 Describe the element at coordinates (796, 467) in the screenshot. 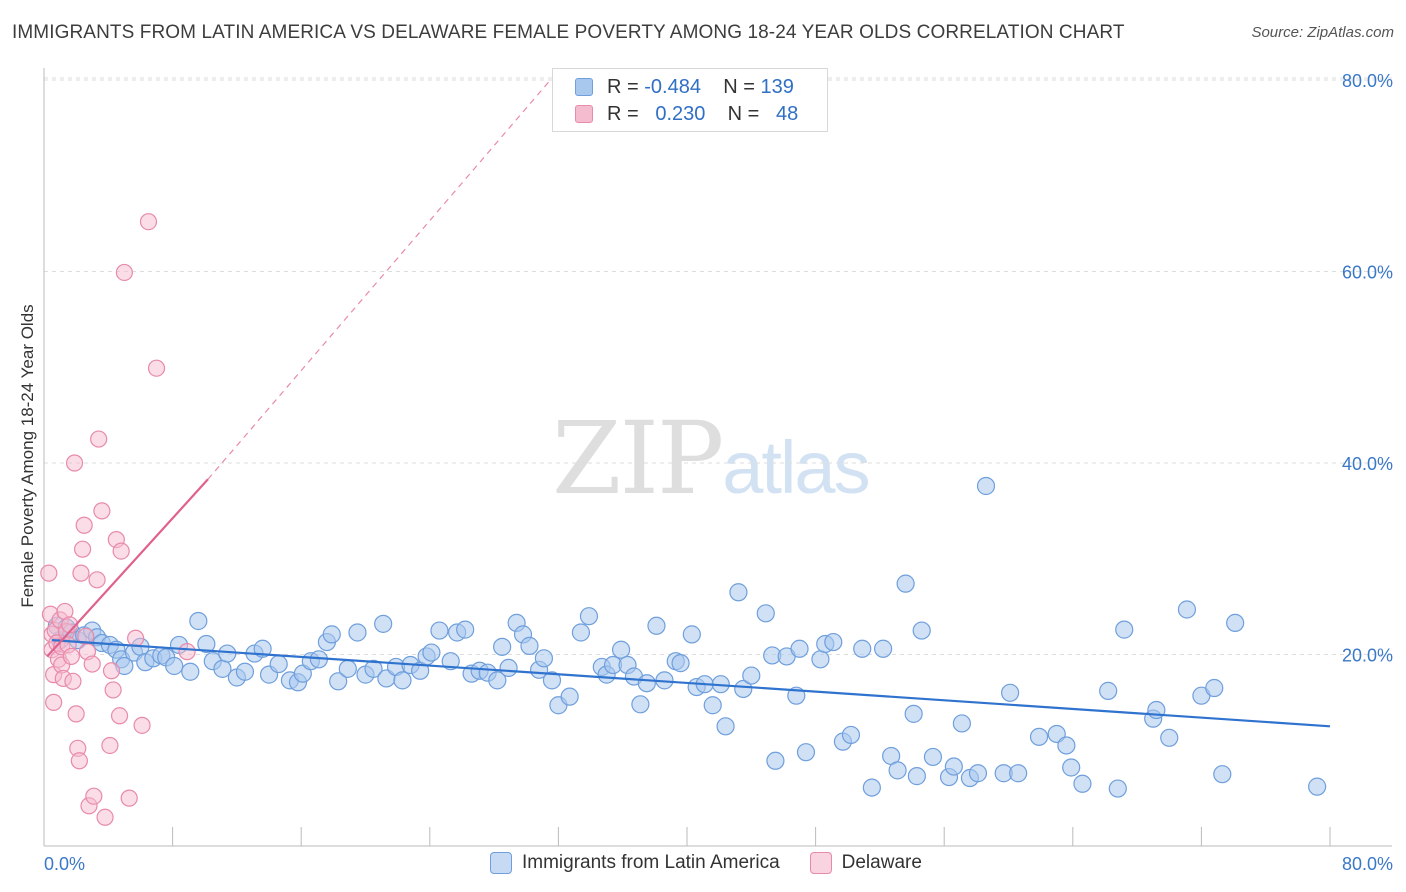

I see `watermark-atlas: atlas` at that location.